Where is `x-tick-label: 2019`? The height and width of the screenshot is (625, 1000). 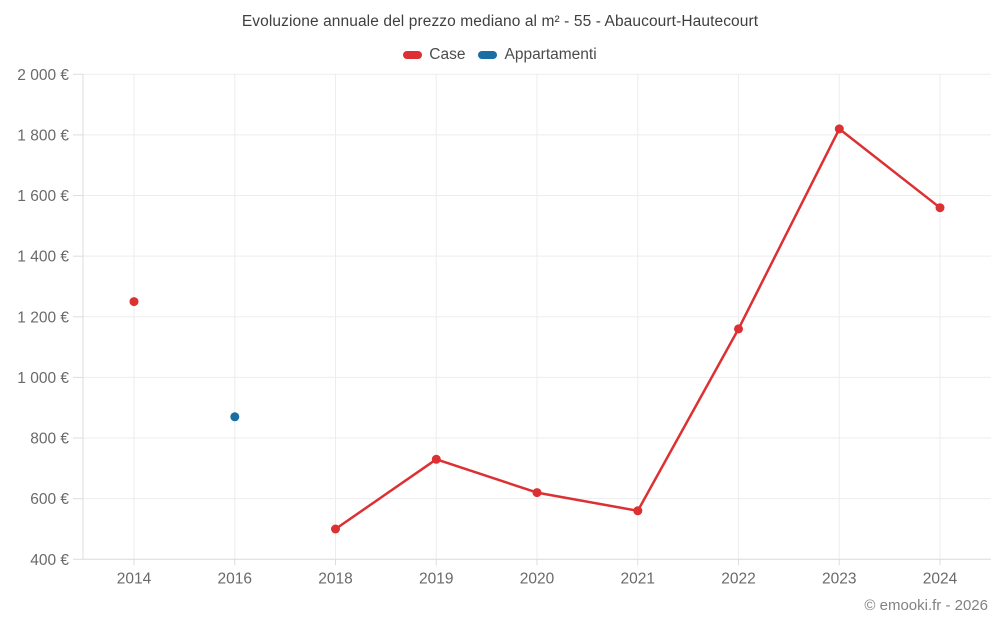
x-tick-label: 2019 is located at coordinates (436, 578).